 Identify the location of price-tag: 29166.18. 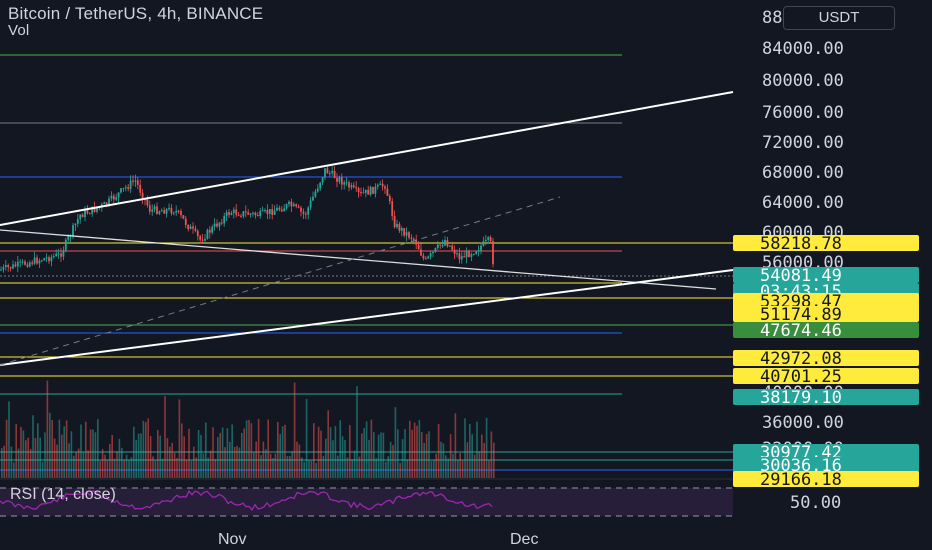
(826, 480).